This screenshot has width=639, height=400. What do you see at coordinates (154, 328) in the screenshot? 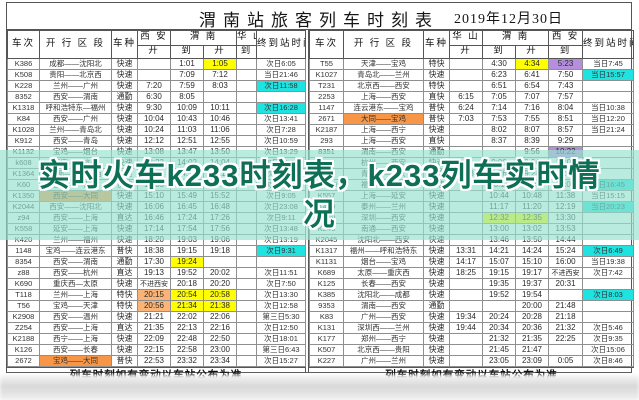
I see `cell-time-1: 21:35` at bounding box center [154, 328].